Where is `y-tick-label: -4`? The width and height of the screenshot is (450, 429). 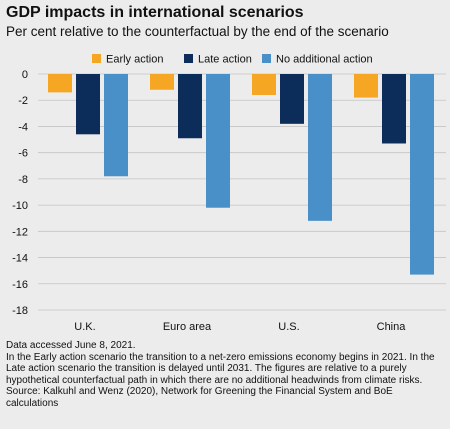
y-tick-label: -4 is located at coordinates (23, 127).